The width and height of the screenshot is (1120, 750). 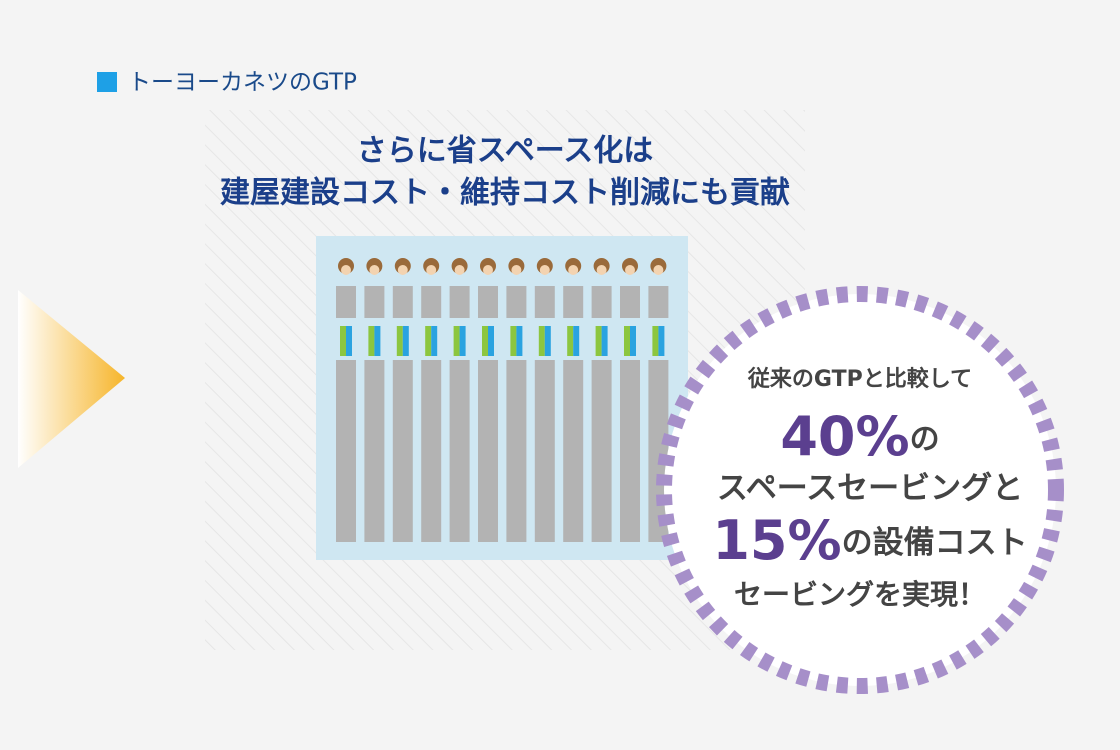 I want to click on badge-intro: 従来のGTPと比較して, so click(x=859, y=379).